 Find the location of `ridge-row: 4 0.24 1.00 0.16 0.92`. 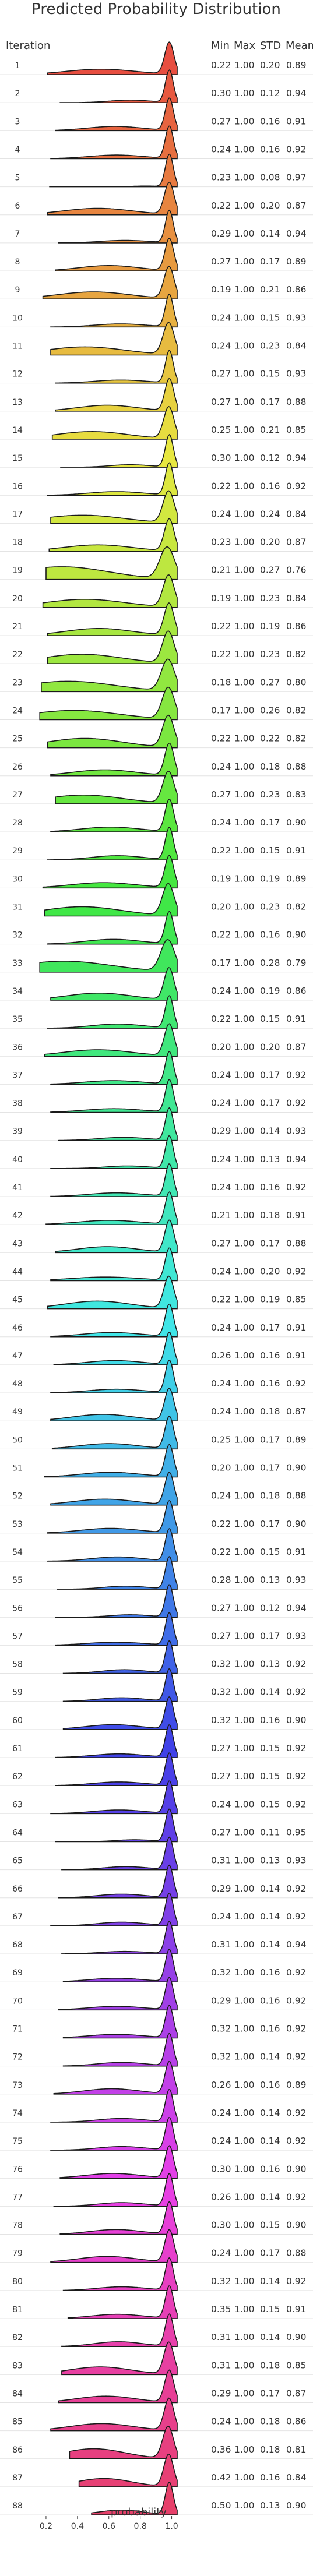

ridge-row: 4 0.24 1.00 0.16 0.92 is located at coordinates (156, 142).